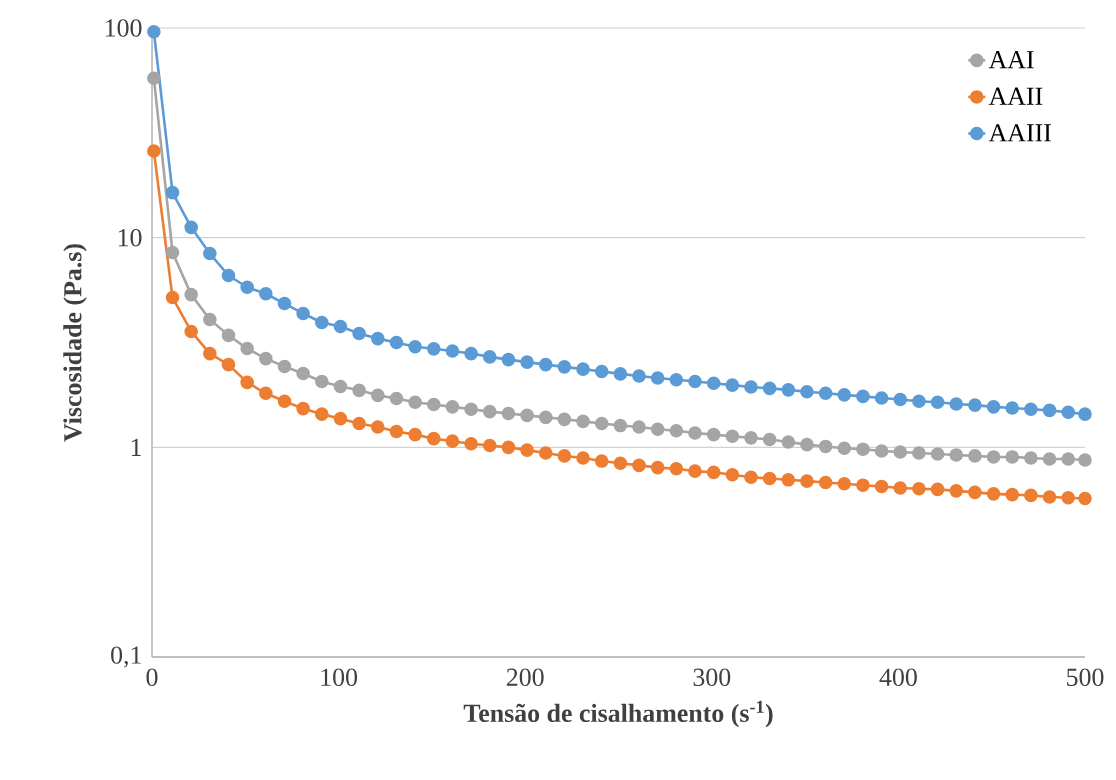 The height and width of the screenshot is (780, 1116). I want to click on legend-label: AAI, so click(1011, 60).